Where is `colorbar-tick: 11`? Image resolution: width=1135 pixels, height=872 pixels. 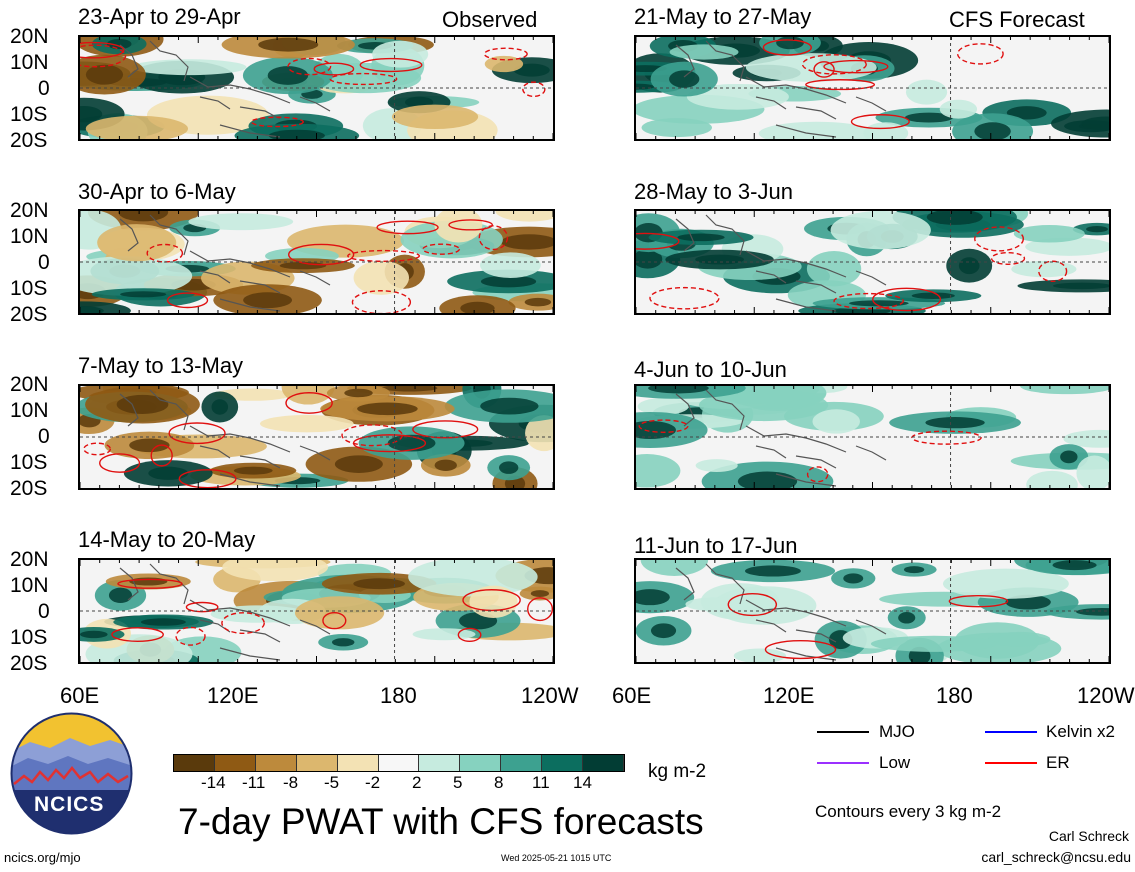
colorbar-tick: 11 is located at coordinates (541, 782).